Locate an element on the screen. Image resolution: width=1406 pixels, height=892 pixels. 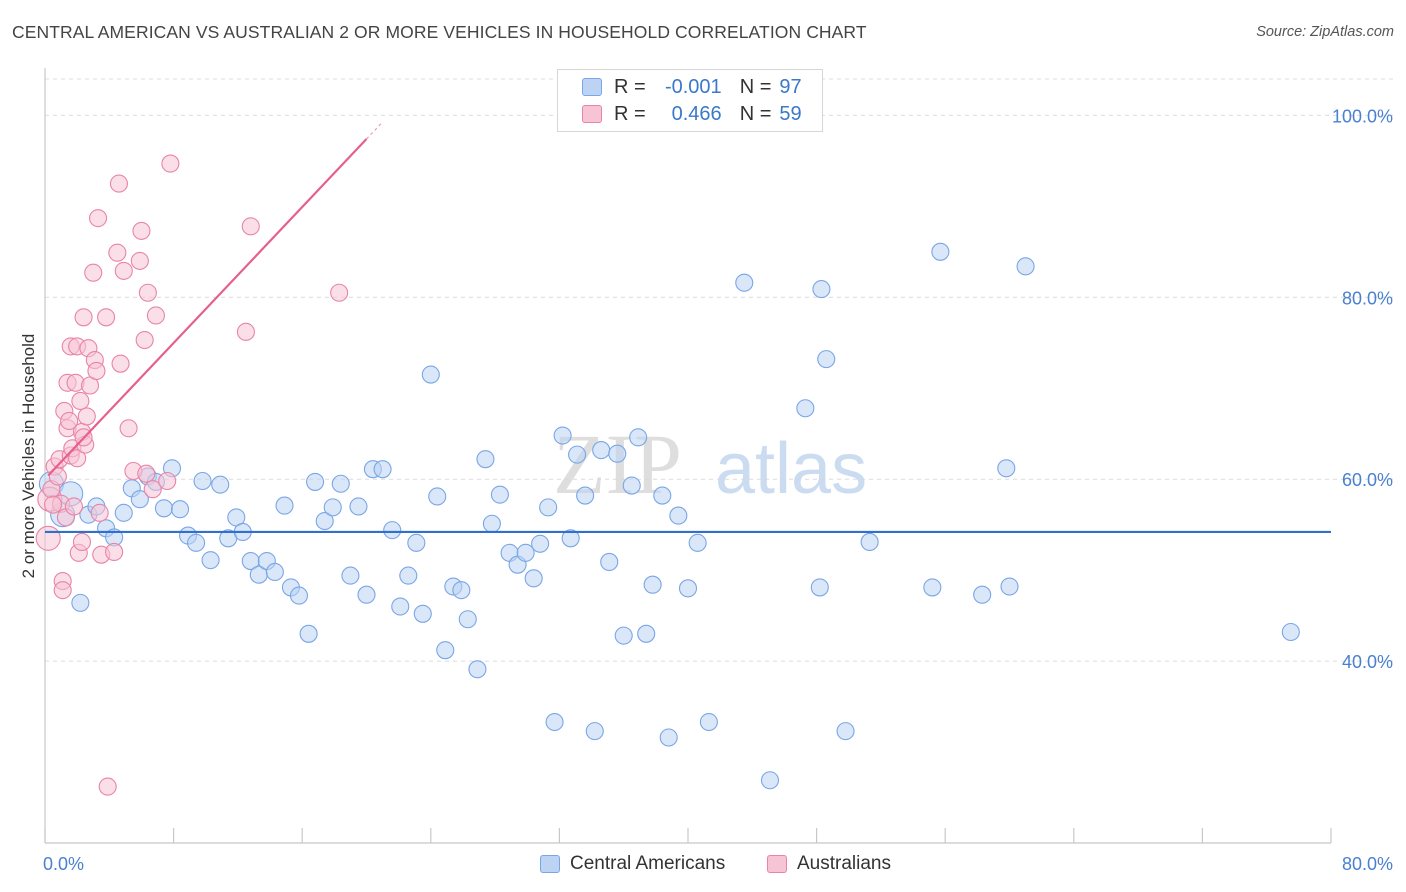
source-label: Source: ZipAtlas.com is located at coordinates (1325, 32).